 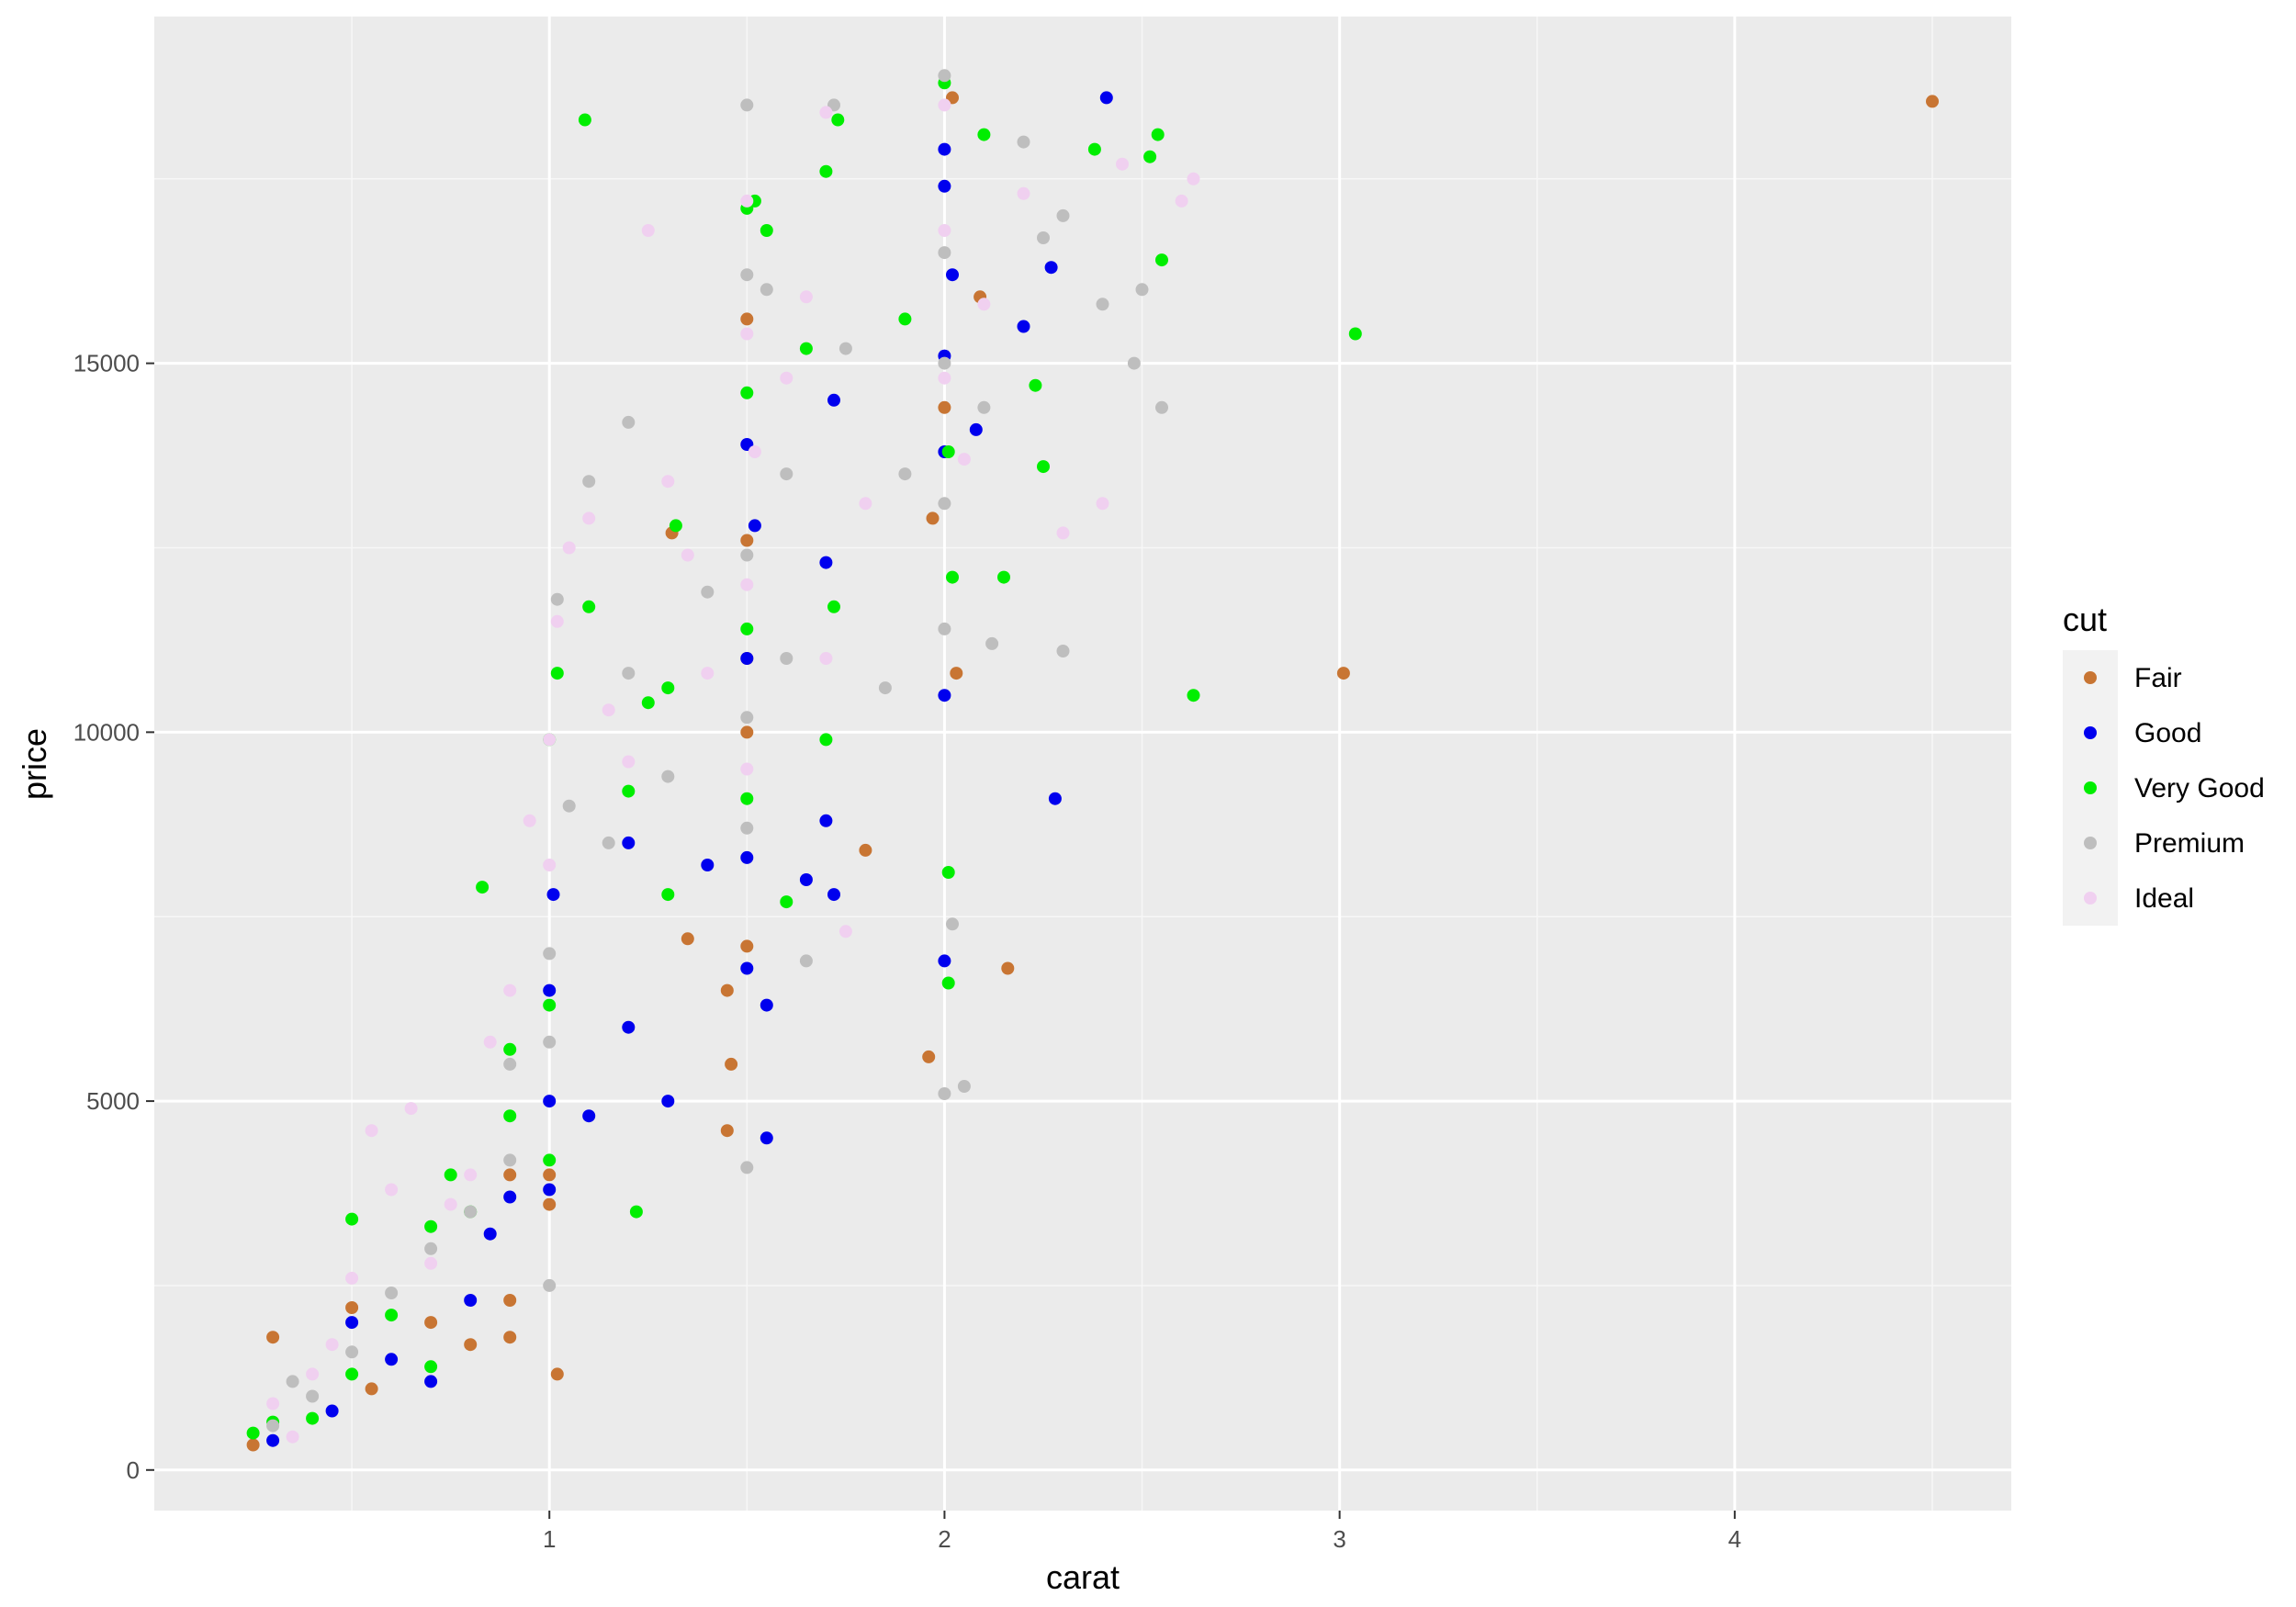 What do you see at coordinates (2090, 732) in the screenshot?
I see `legend-key-good` at bounding box center [2090, 732].